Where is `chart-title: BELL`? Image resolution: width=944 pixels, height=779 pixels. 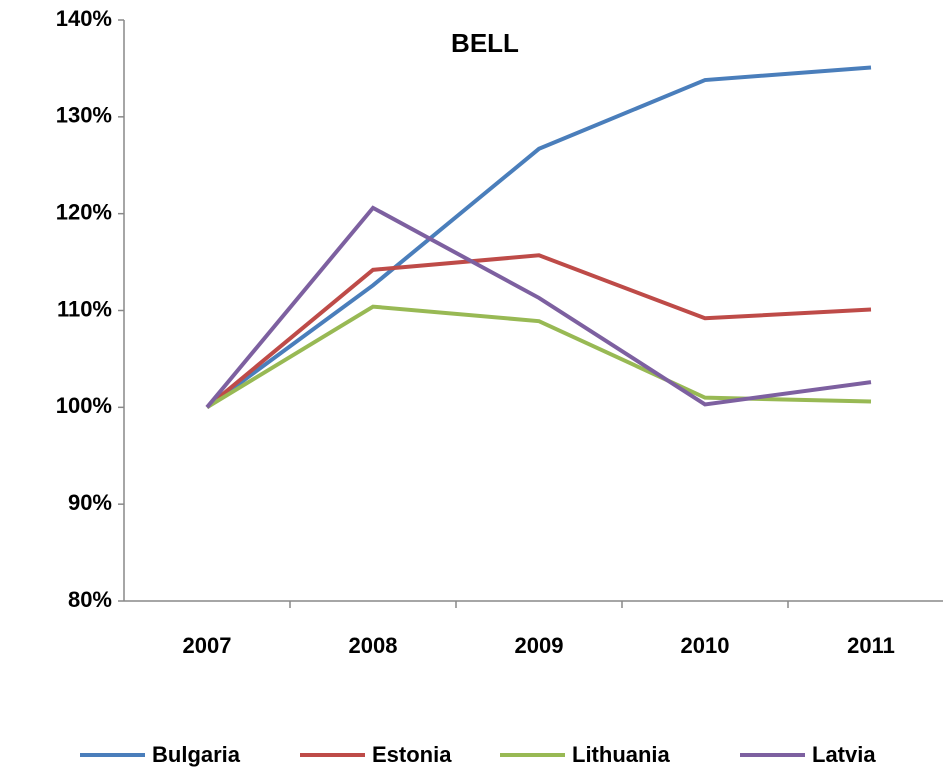 chart-title: BELL is located at coordinates (485, 43).